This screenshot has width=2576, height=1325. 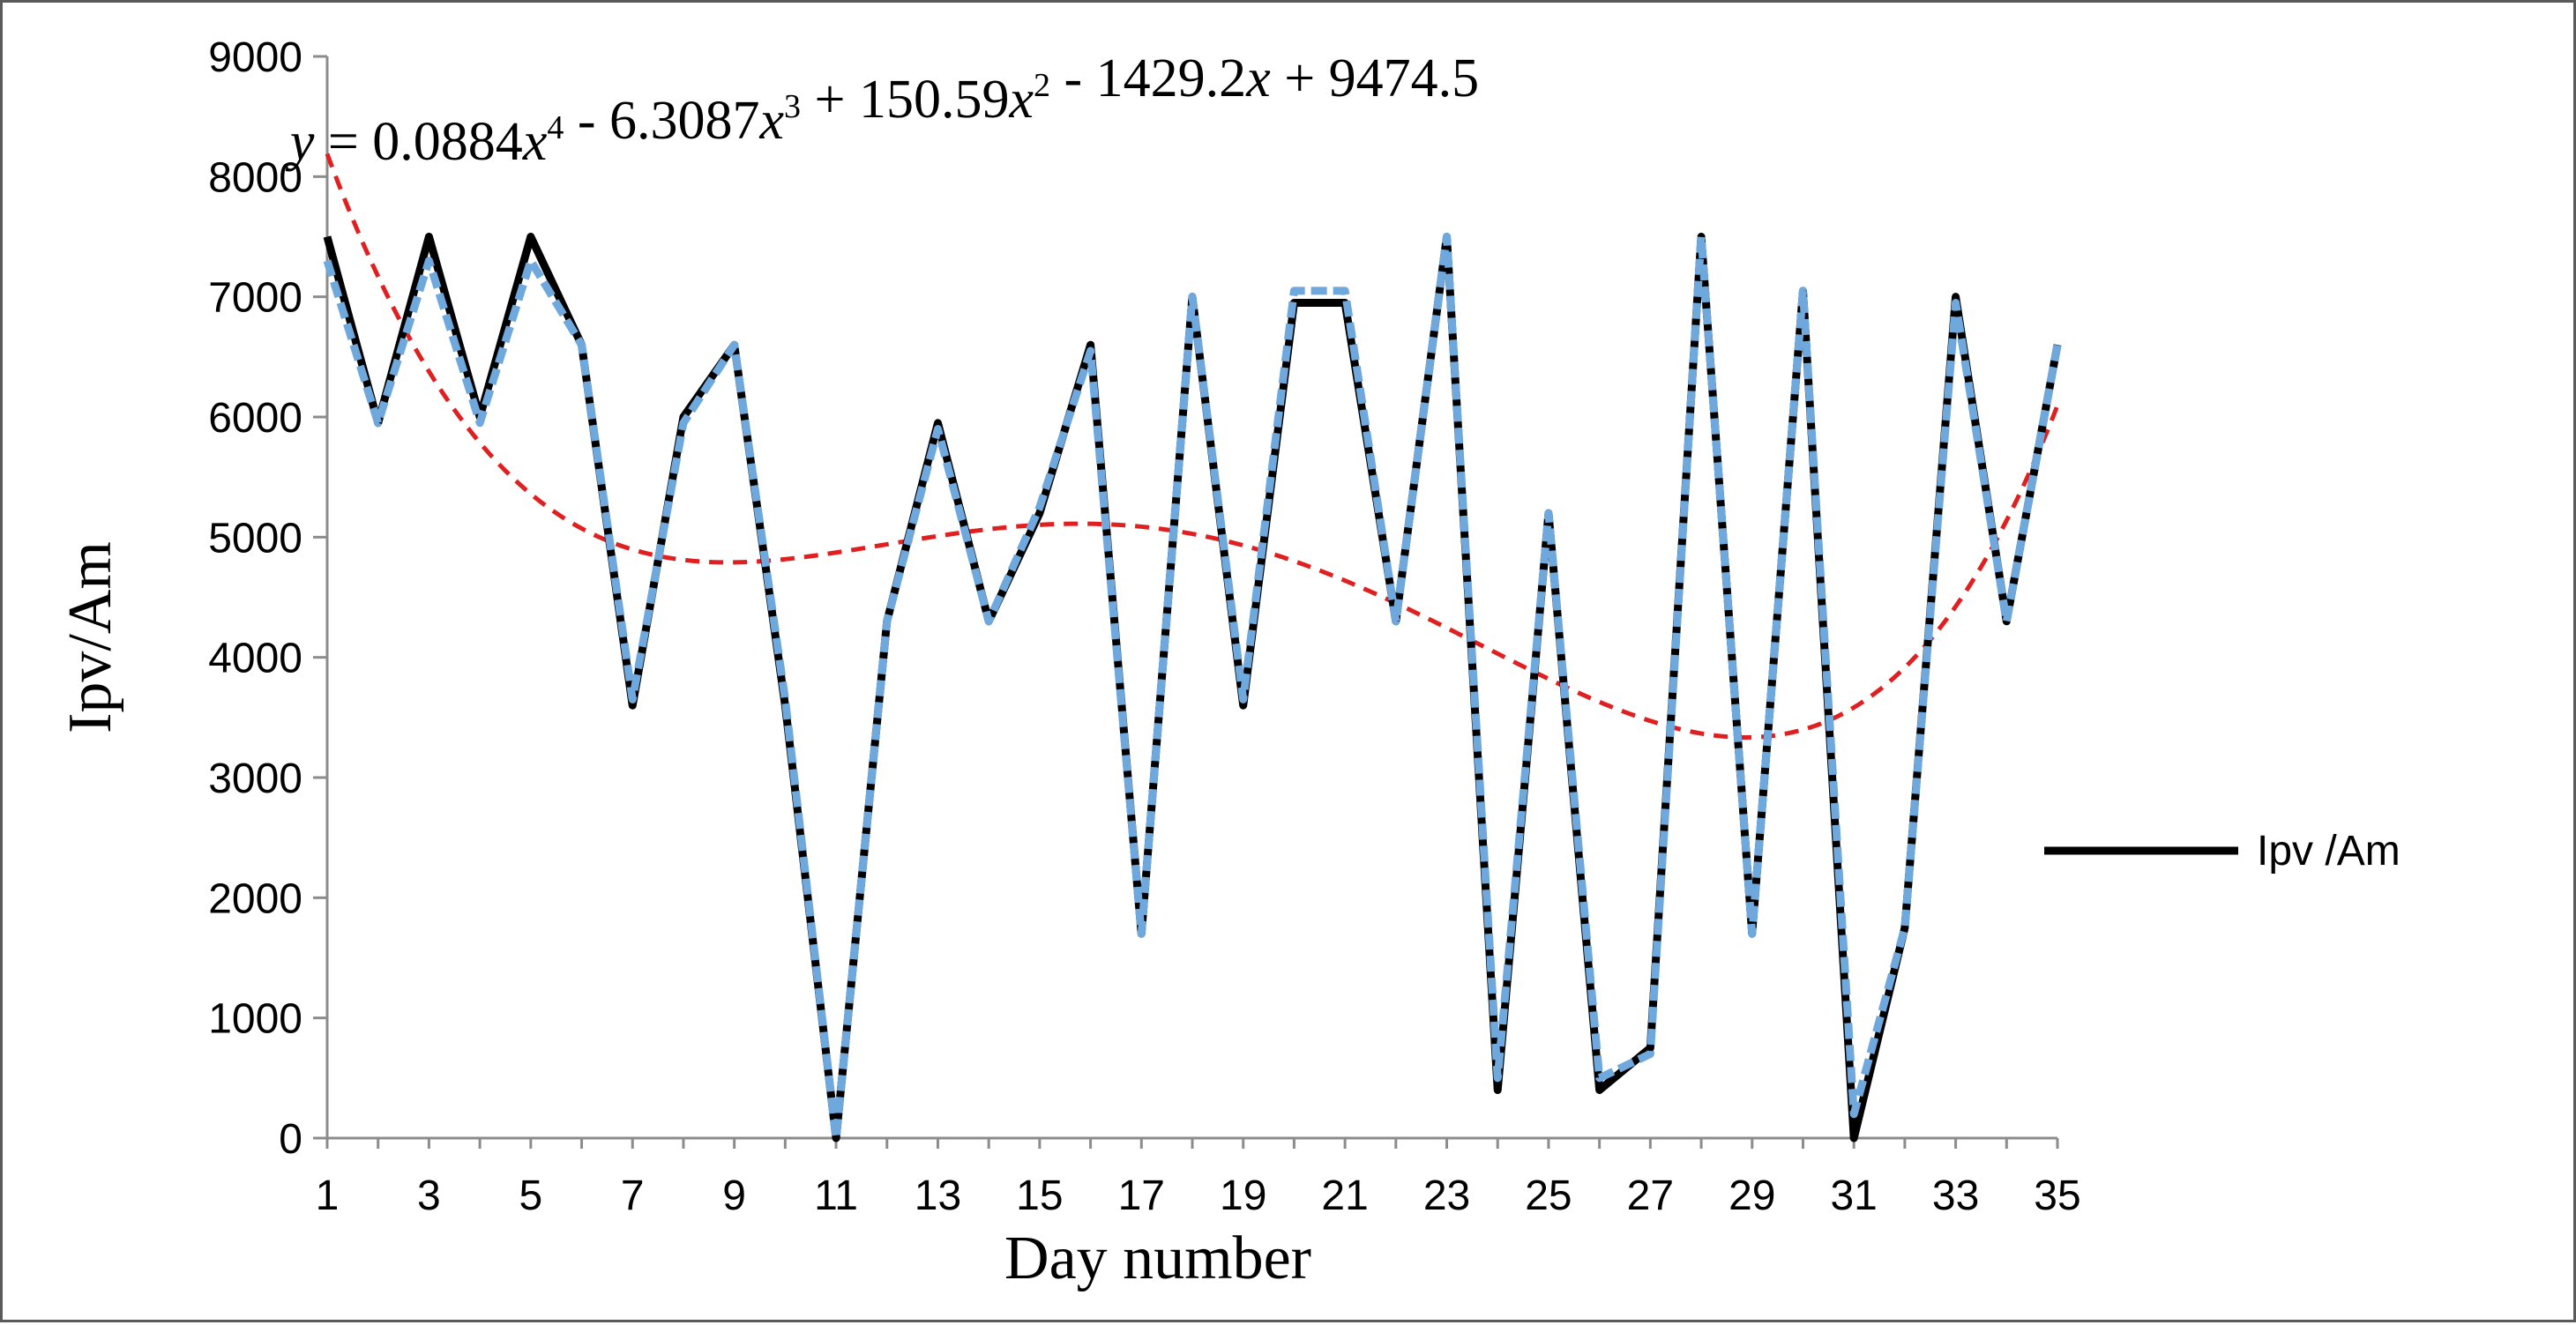 I want to click on y-tick-label: 9000, so click(x=255, y=57).